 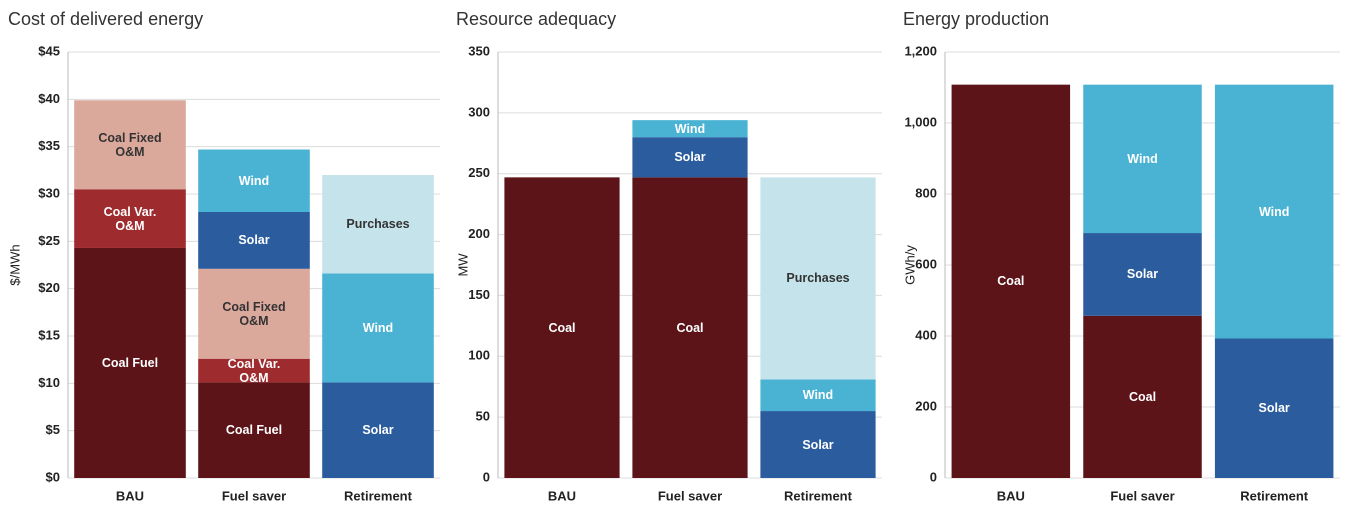 I want to click on chart-title: Resource adequacy, so click(x=536, y=19).